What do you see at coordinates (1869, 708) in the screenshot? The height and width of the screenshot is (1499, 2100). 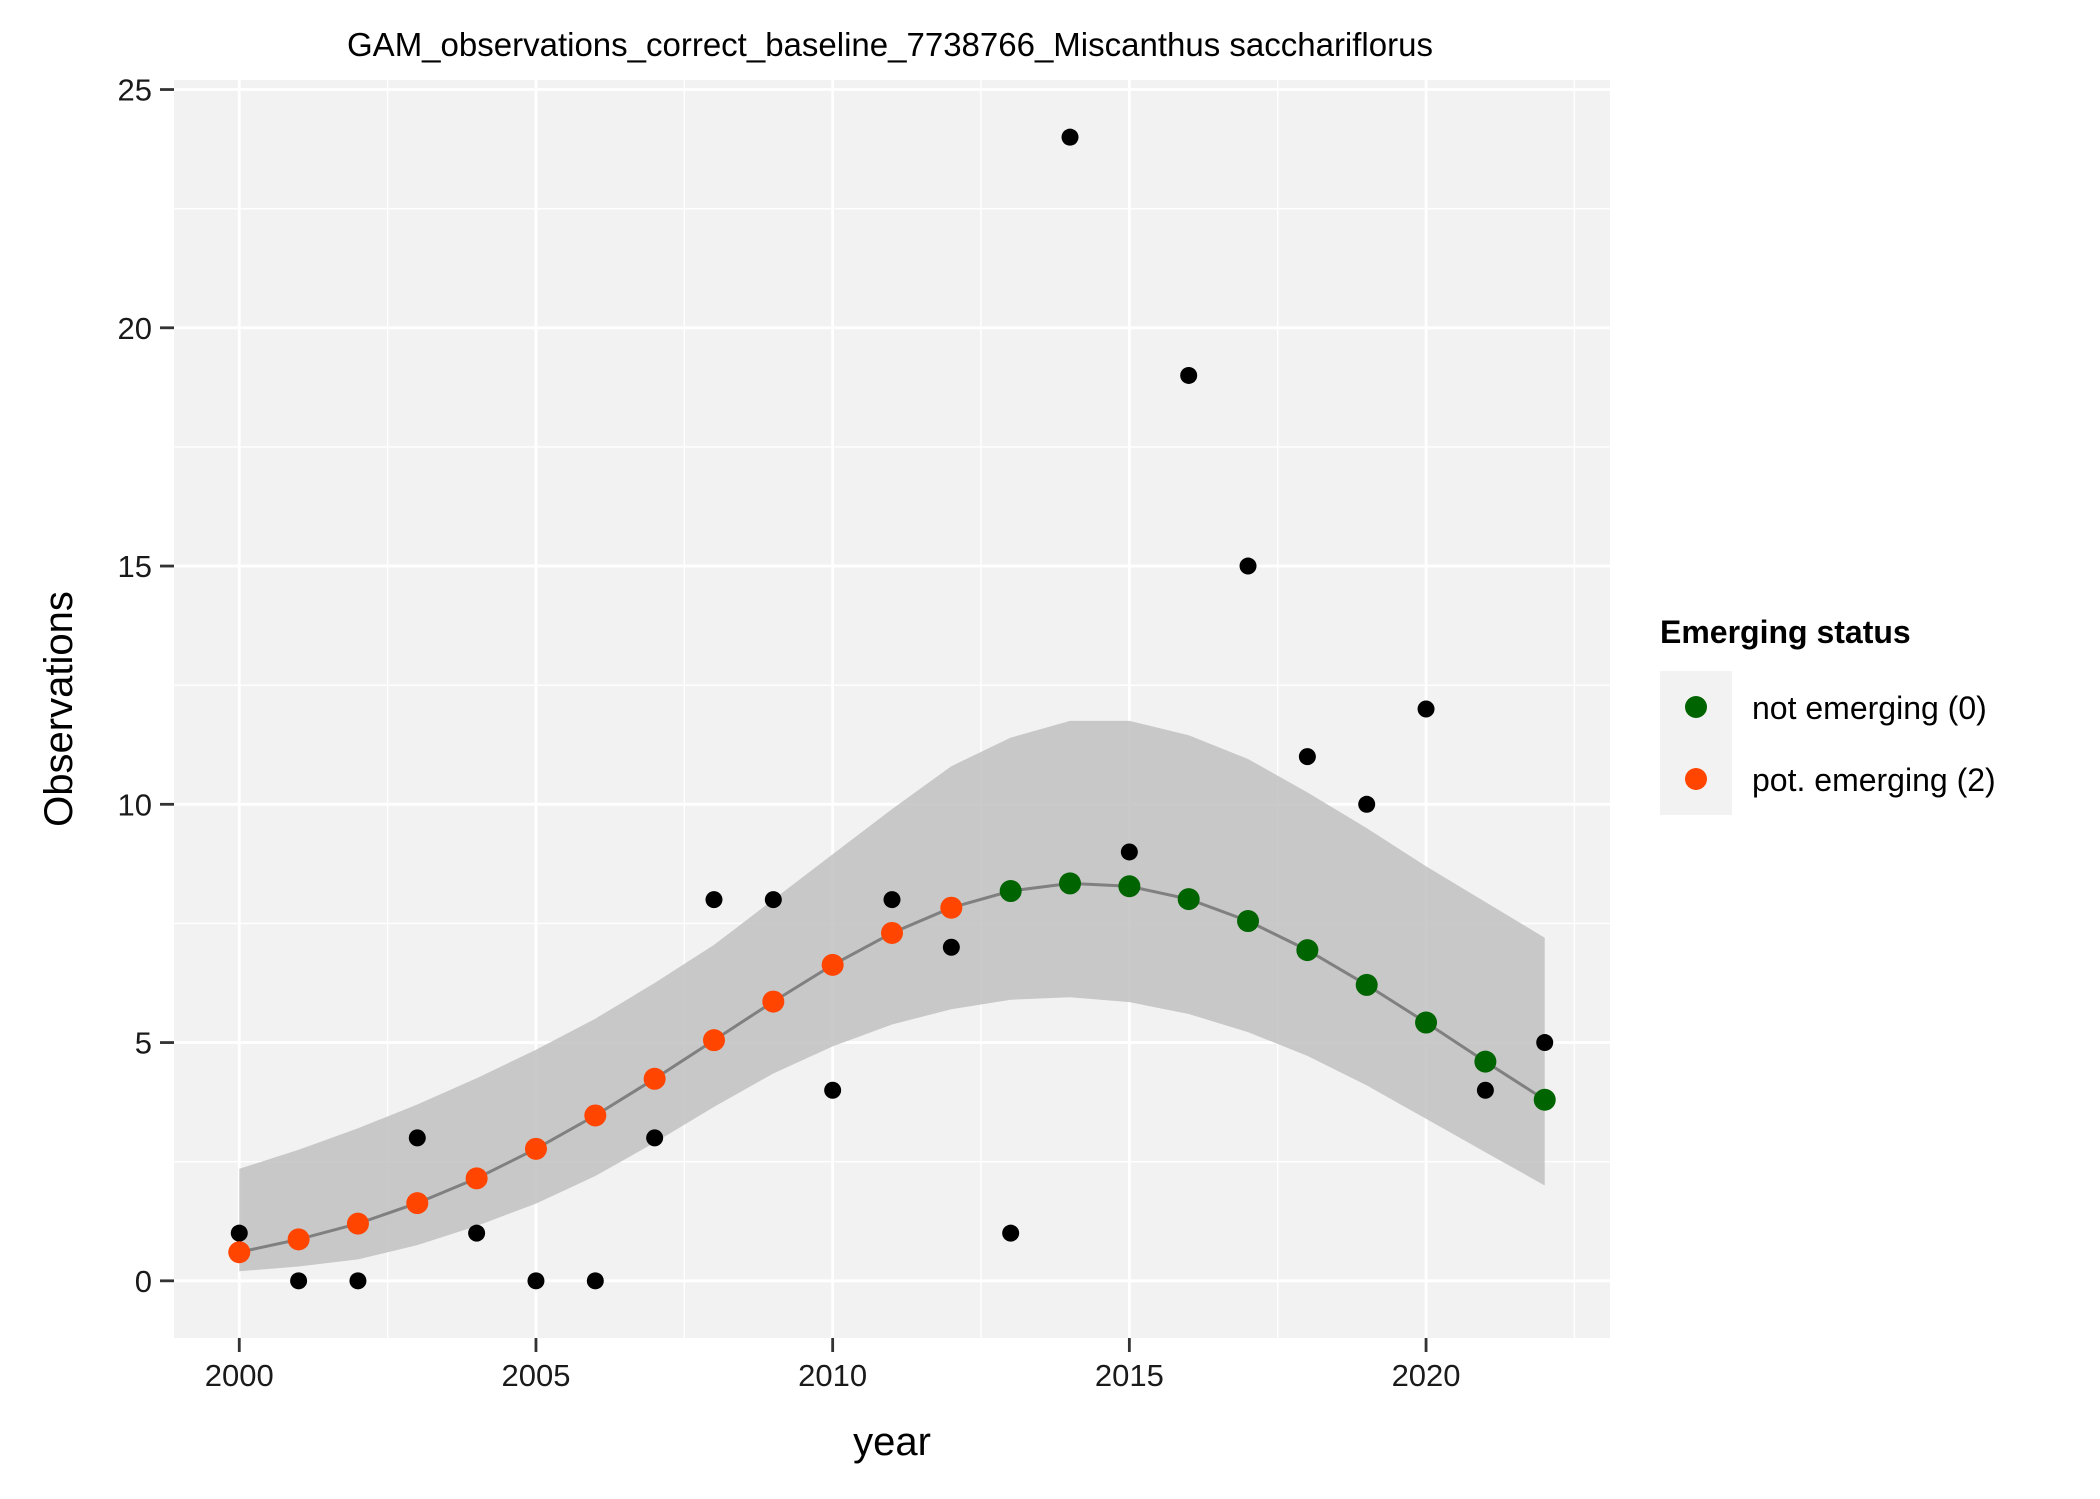 I see `legend-label-not-emerging: not emerging (0)` at bounding box center [1869, 708].